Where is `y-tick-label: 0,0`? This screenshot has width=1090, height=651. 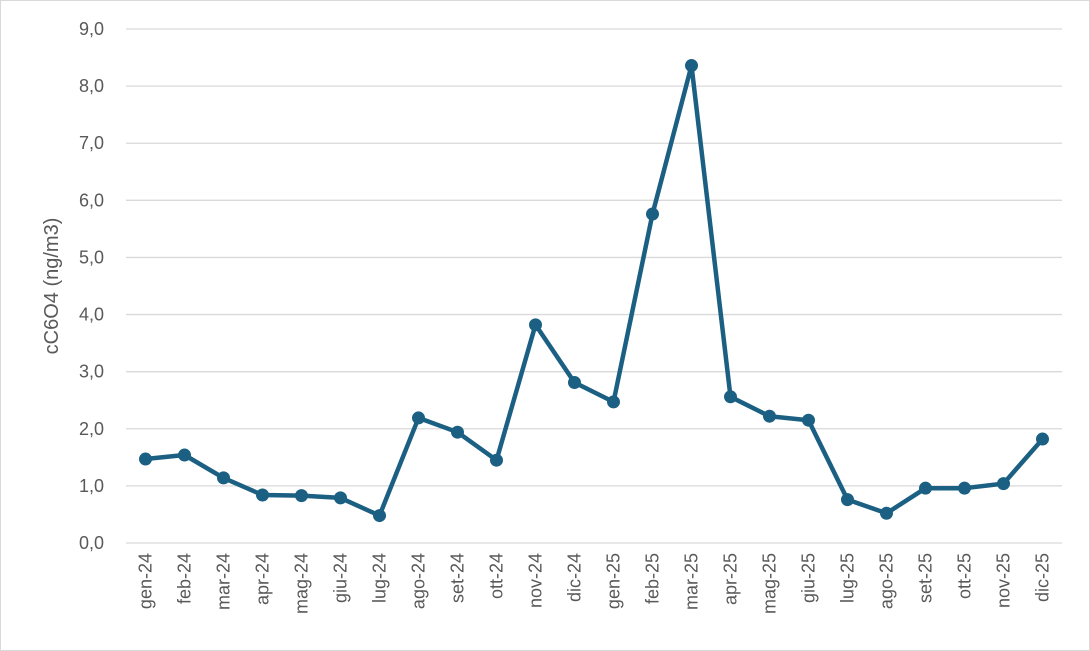 y-tick-label: 0,0 is located at coordinates (91, 543).